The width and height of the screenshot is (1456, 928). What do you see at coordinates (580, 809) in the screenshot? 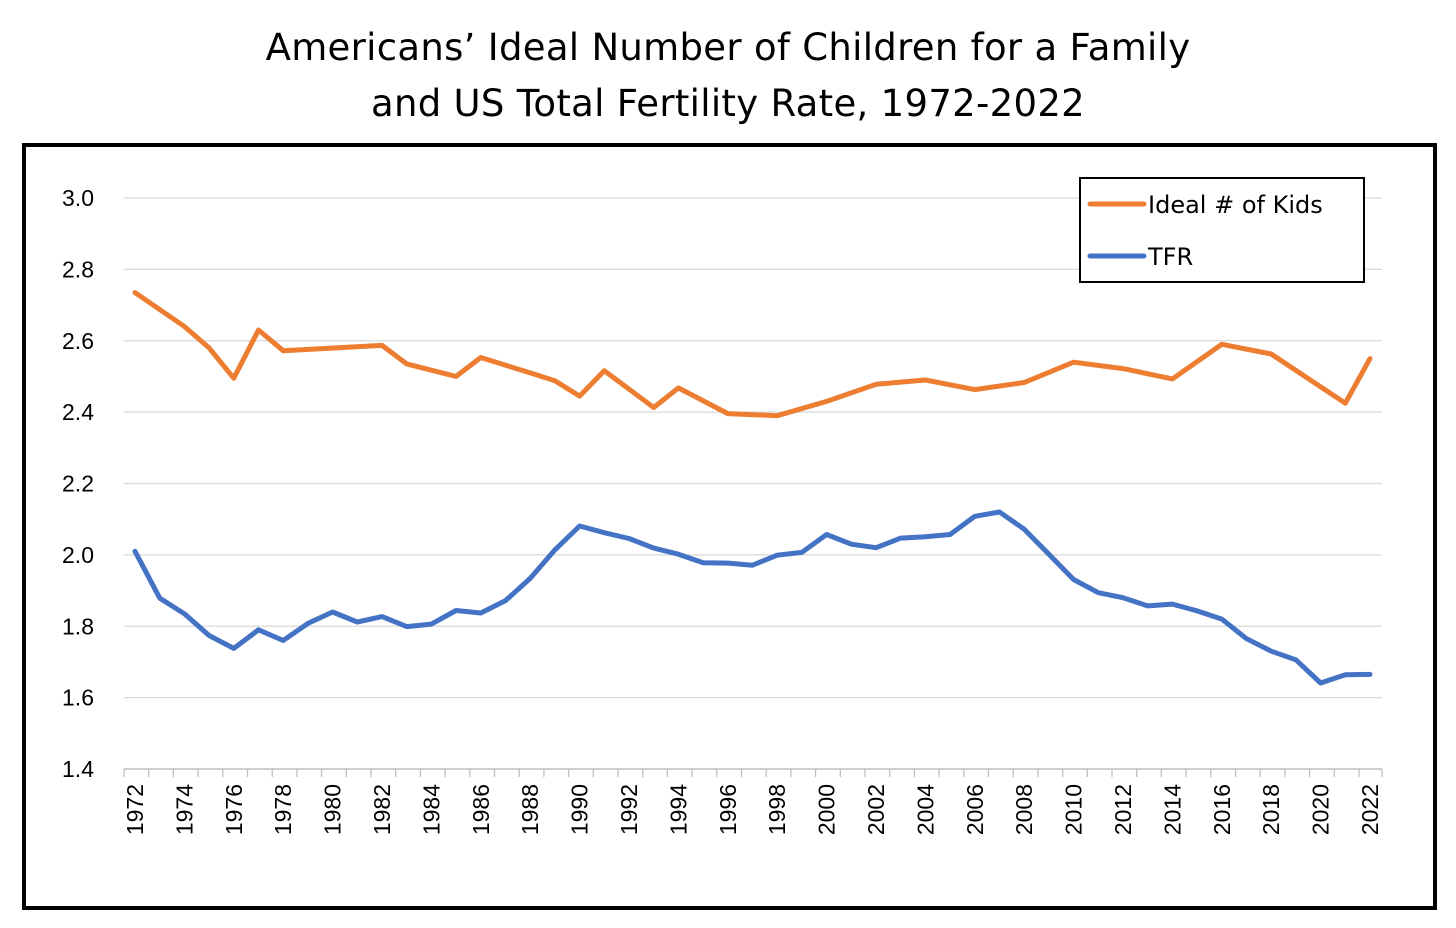
I see `x-tick-label: 1990` at bounding box center [580, 809].